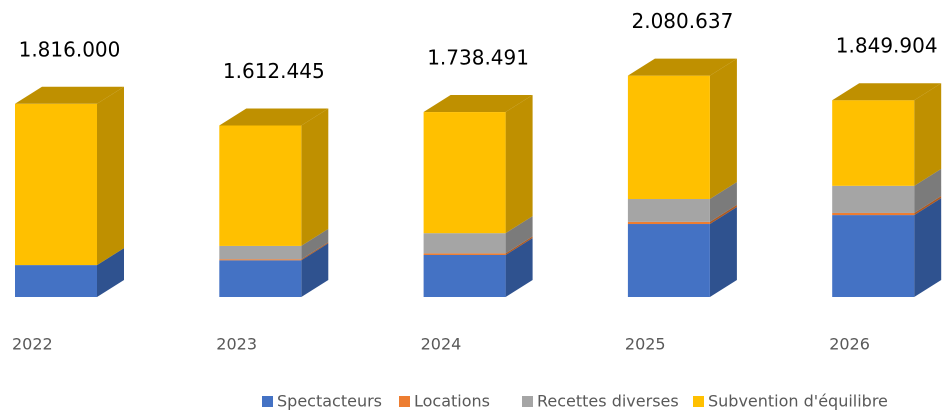 The height and width of the screenshot is (412, 951). What do you see at coordinates (683, 21) in the screenshot?
I see `total-label: 2.080.637` at bounding box center [683, 21].